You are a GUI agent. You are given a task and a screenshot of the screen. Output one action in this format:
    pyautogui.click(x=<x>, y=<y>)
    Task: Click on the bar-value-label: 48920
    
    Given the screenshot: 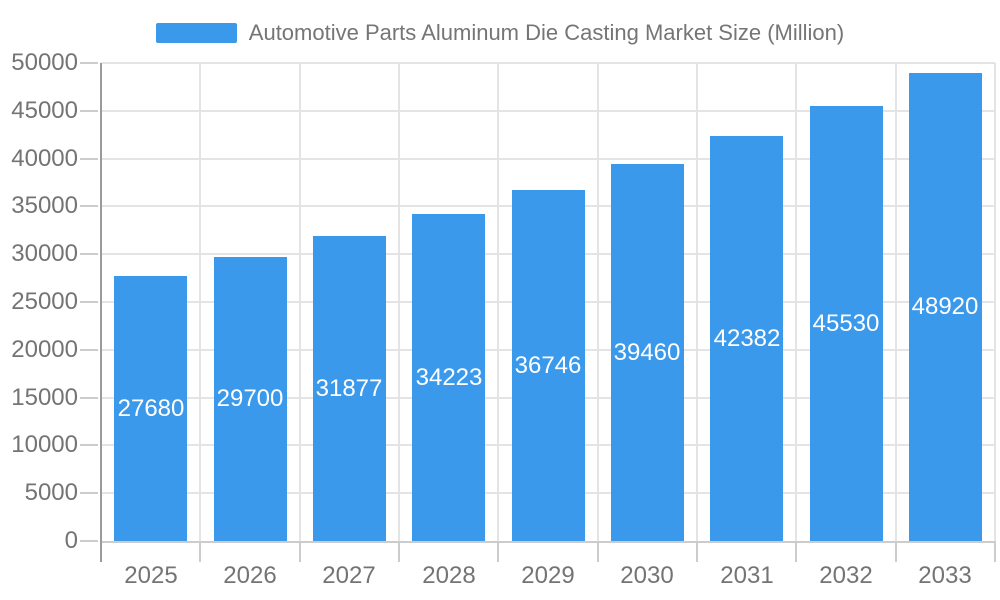 What is the action you would take?
    pyautogui.click(x=945, y=306)
    